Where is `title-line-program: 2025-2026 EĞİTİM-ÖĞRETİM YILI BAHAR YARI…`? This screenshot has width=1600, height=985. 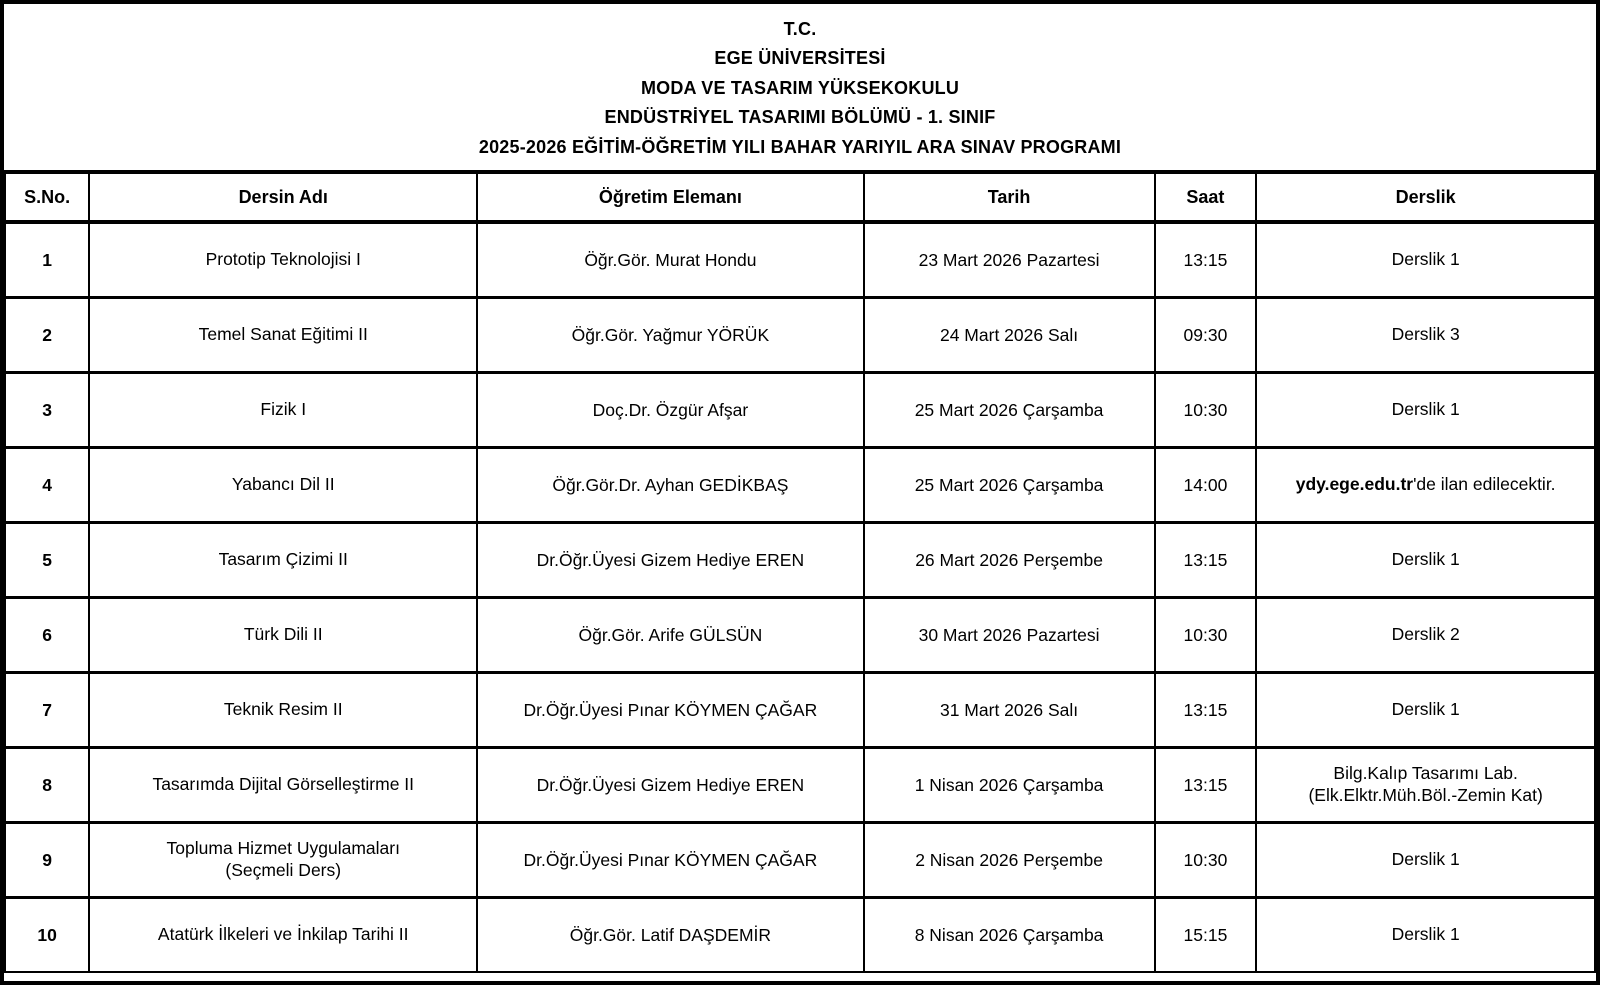 title-line-program: 2025-2026 EĞİTİM-ÖĞRETİM YILI BAHAR YARI… is located at coordinates (800, 146).